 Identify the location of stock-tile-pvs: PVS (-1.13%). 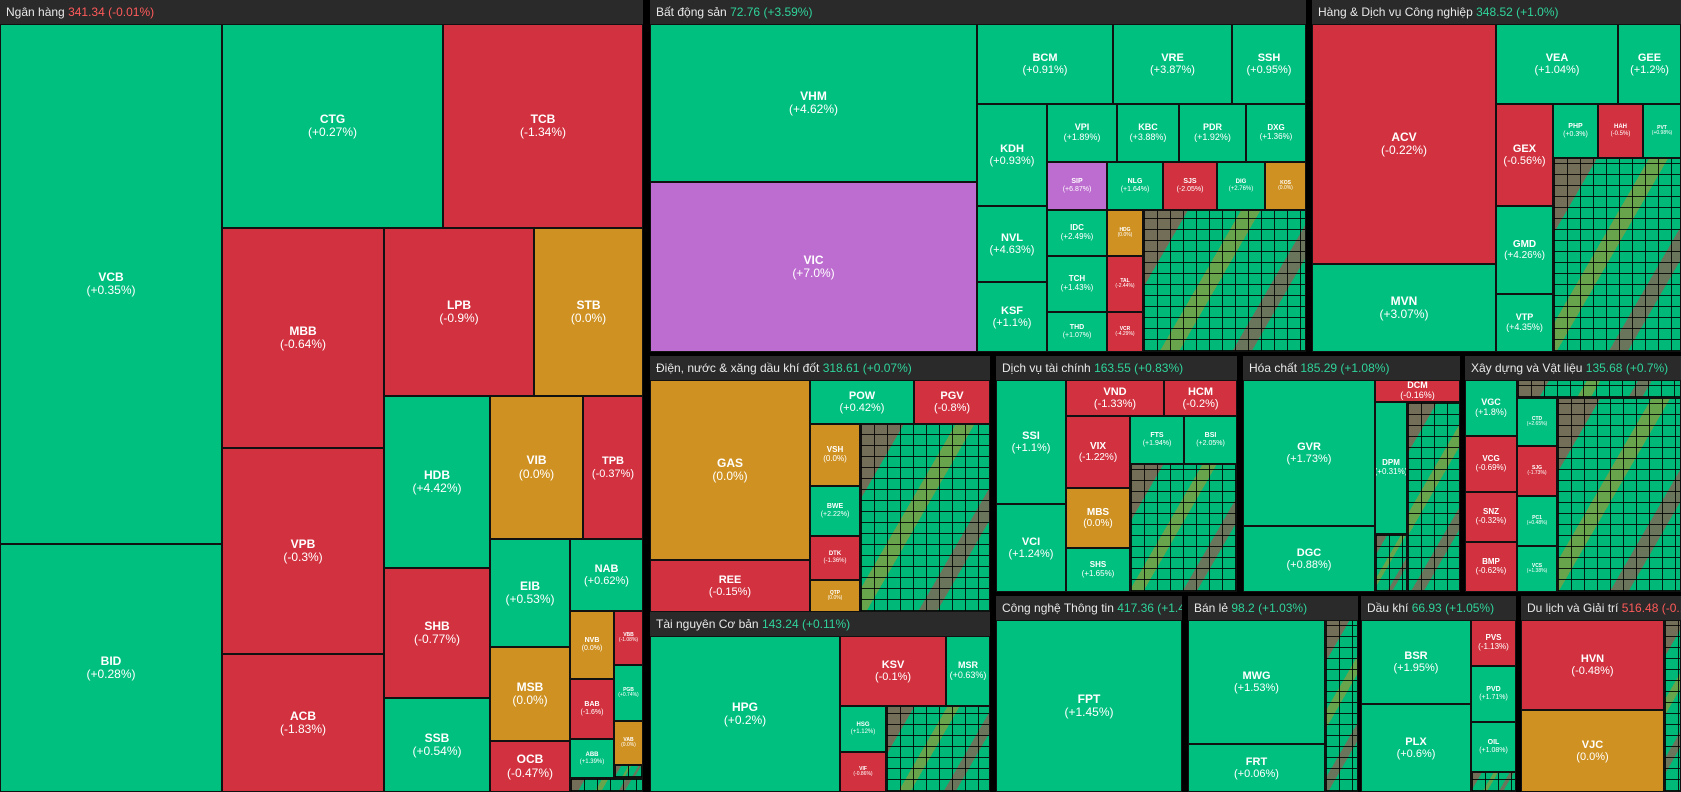
(1493, 643).